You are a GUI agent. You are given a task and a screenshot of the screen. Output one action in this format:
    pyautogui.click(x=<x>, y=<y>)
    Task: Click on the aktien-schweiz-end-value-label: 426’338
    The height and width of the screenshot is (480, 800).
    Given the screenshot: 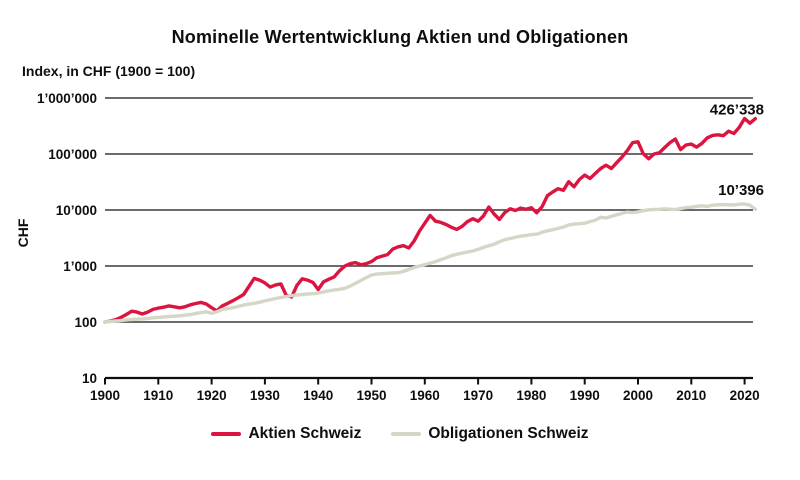 What is the action you would take?
    pyautogui.click(x=737, y=110)
    